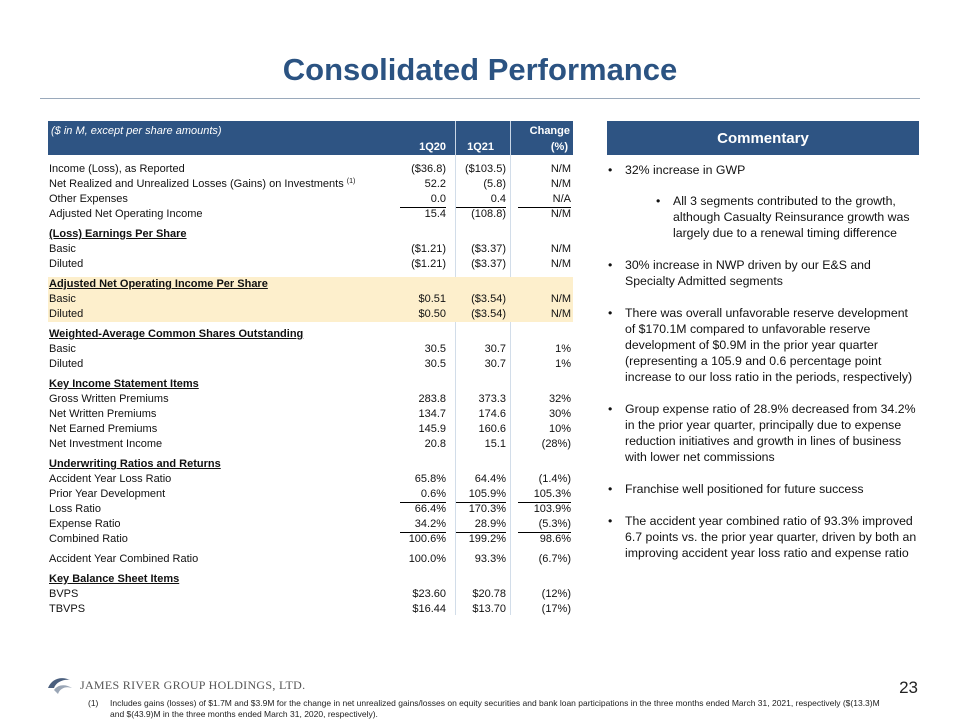 The image size is (960, 720). Describe the element at coordinates (109, 399) in the screenshot. I see `row-label-text: Gross Written Premiums` at that location.